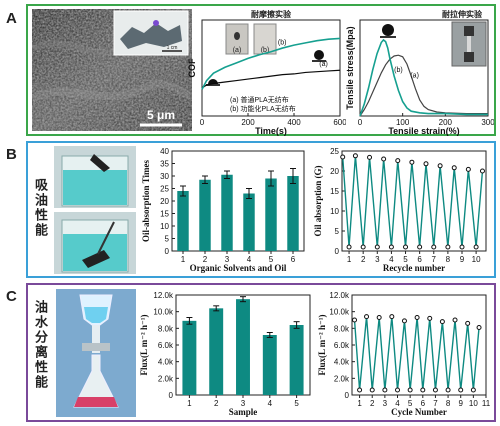  I want to click on cof-photo-label-a: (a), so click(237, 50).